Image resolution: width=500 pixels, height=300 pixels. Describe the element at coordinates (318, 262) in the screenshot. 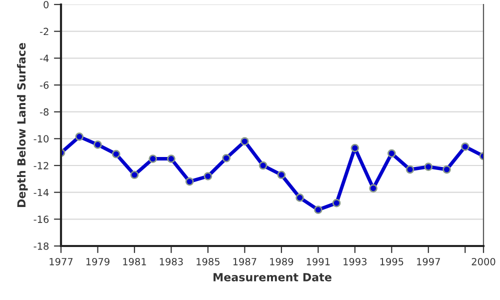

I see `x-tick-label: 1991` at that location.